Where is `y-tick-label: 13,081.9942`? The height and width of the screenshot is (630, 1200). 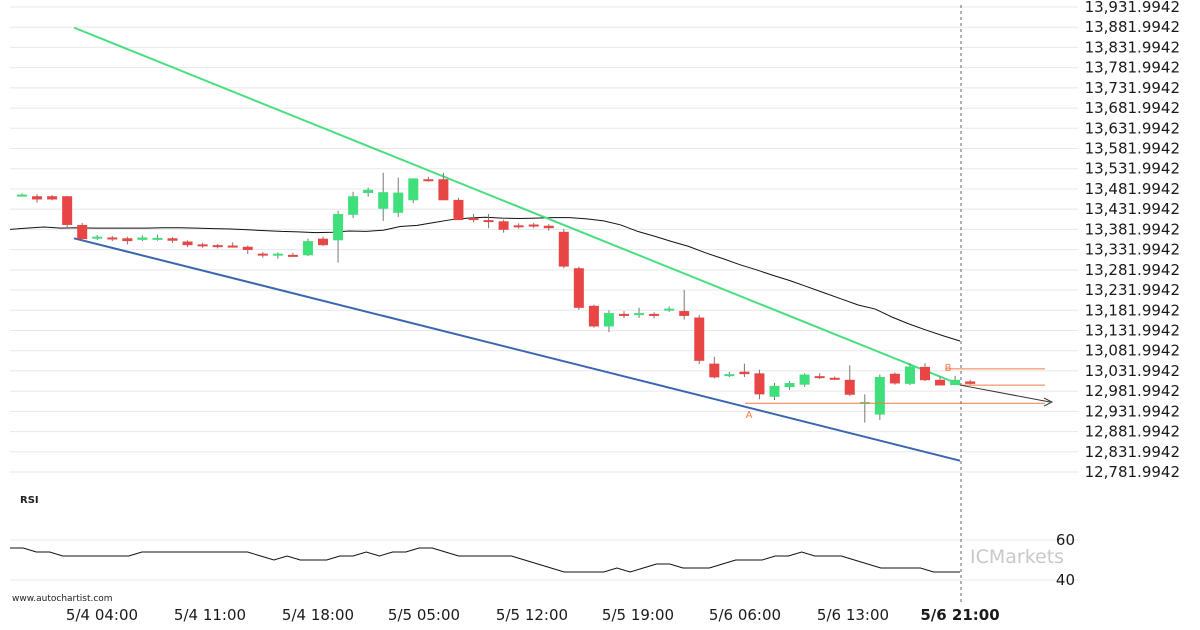
y-tick-label: 13,081.9942 is located at coordinates (1132, 351).